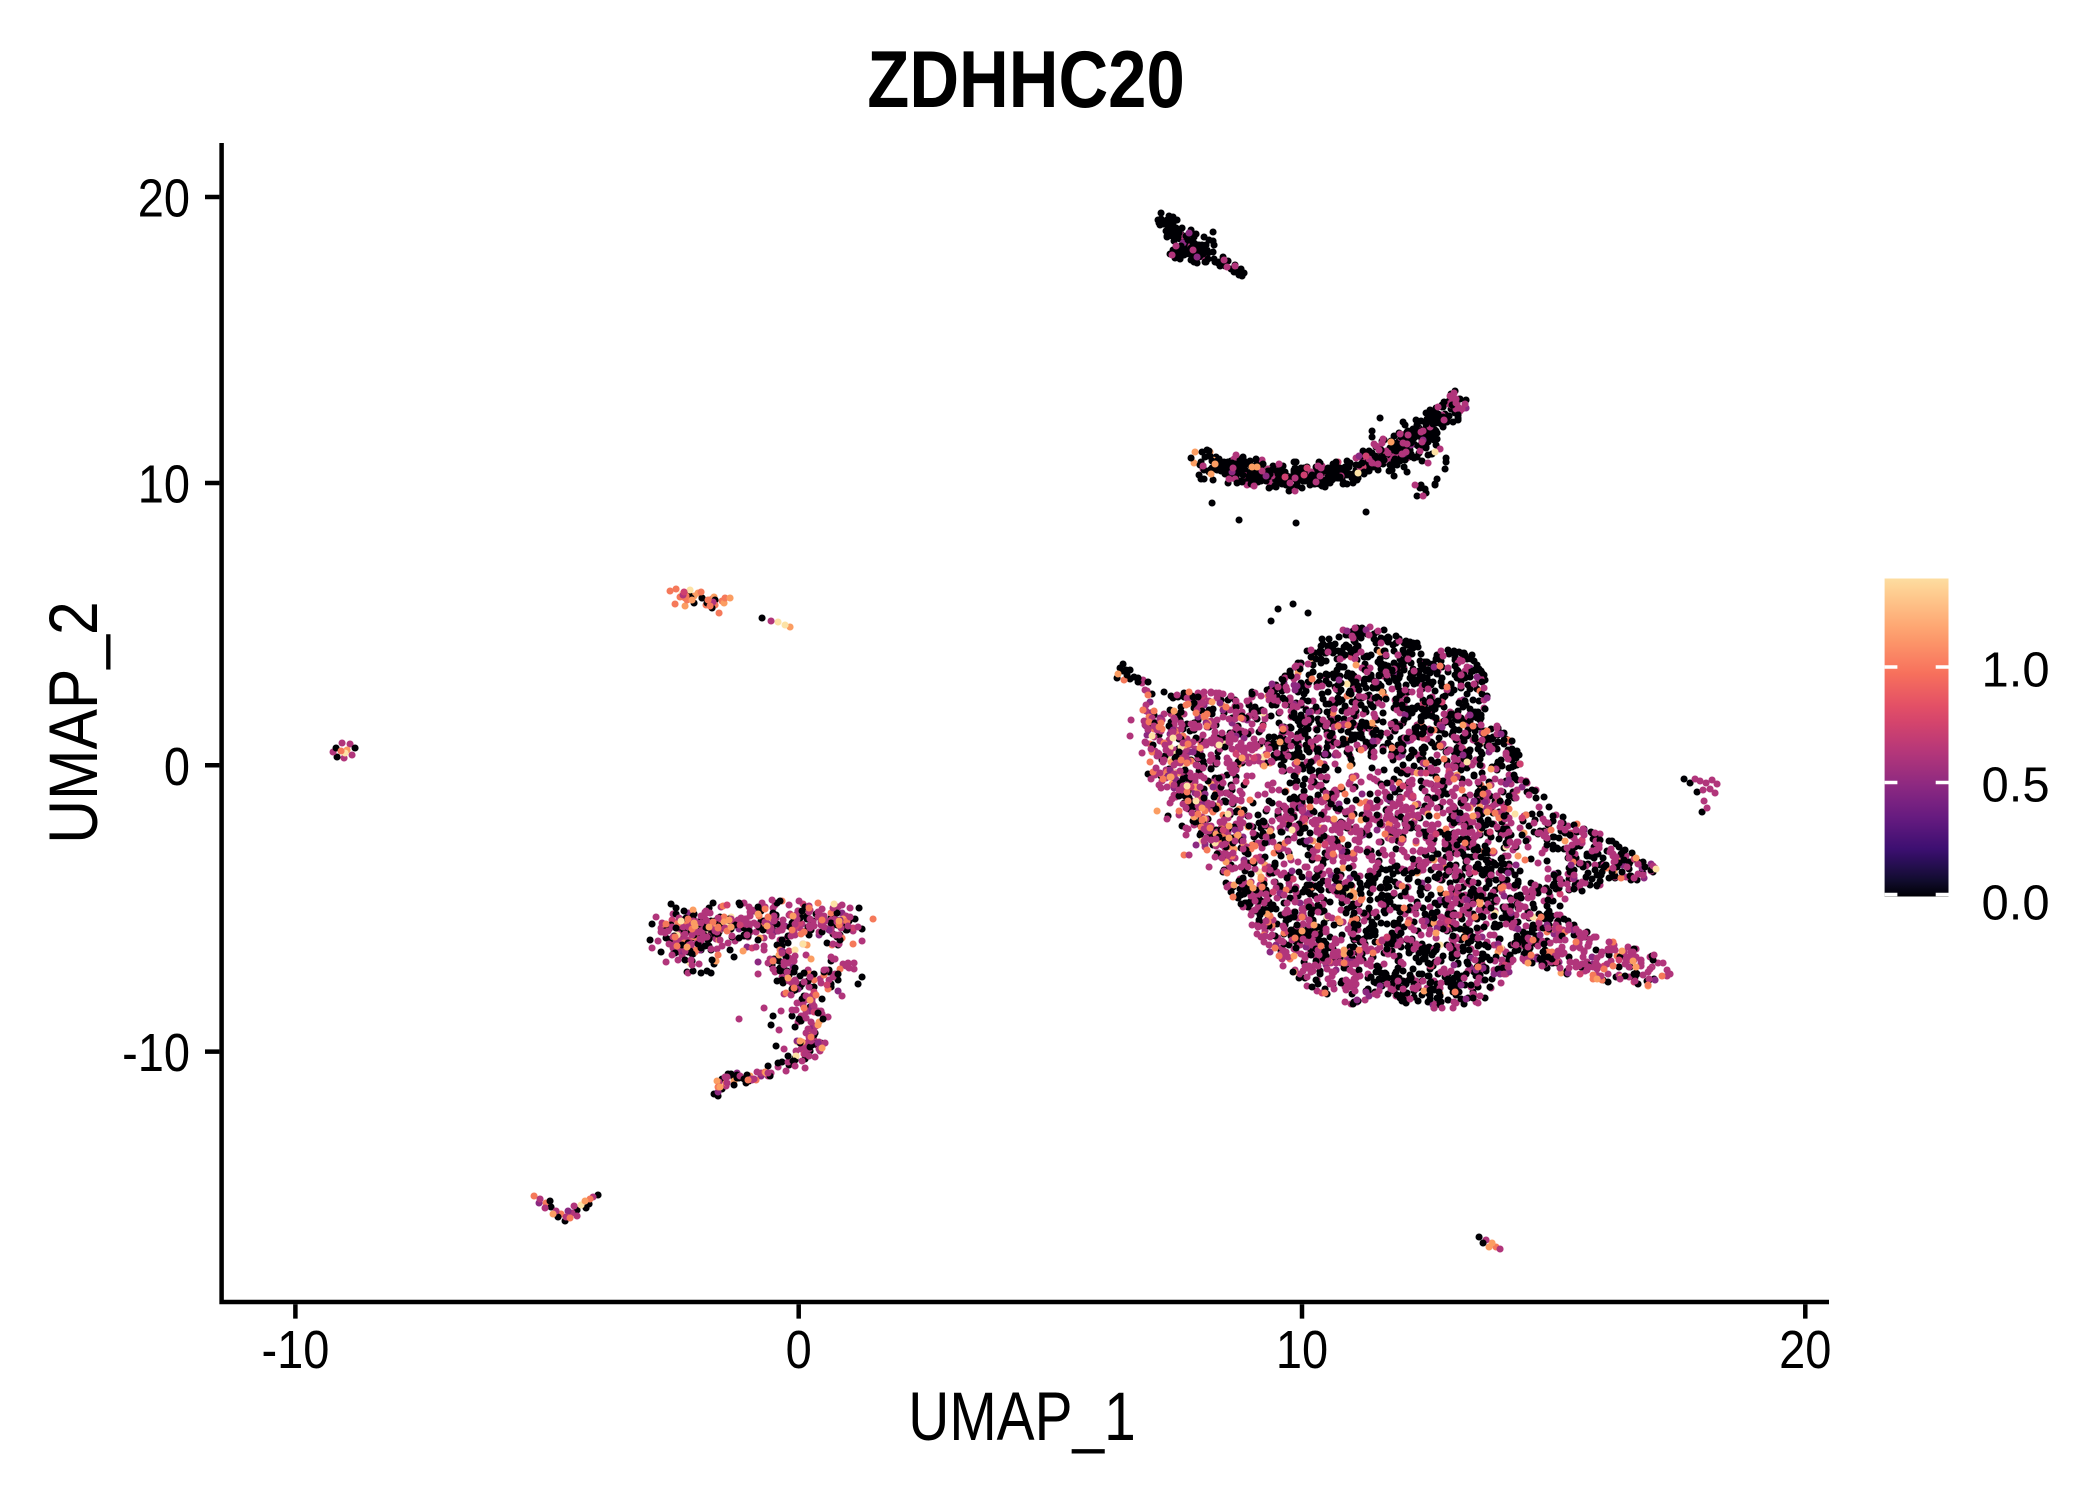  I want to click on svg-text: 0.5, so click(2016, 786).